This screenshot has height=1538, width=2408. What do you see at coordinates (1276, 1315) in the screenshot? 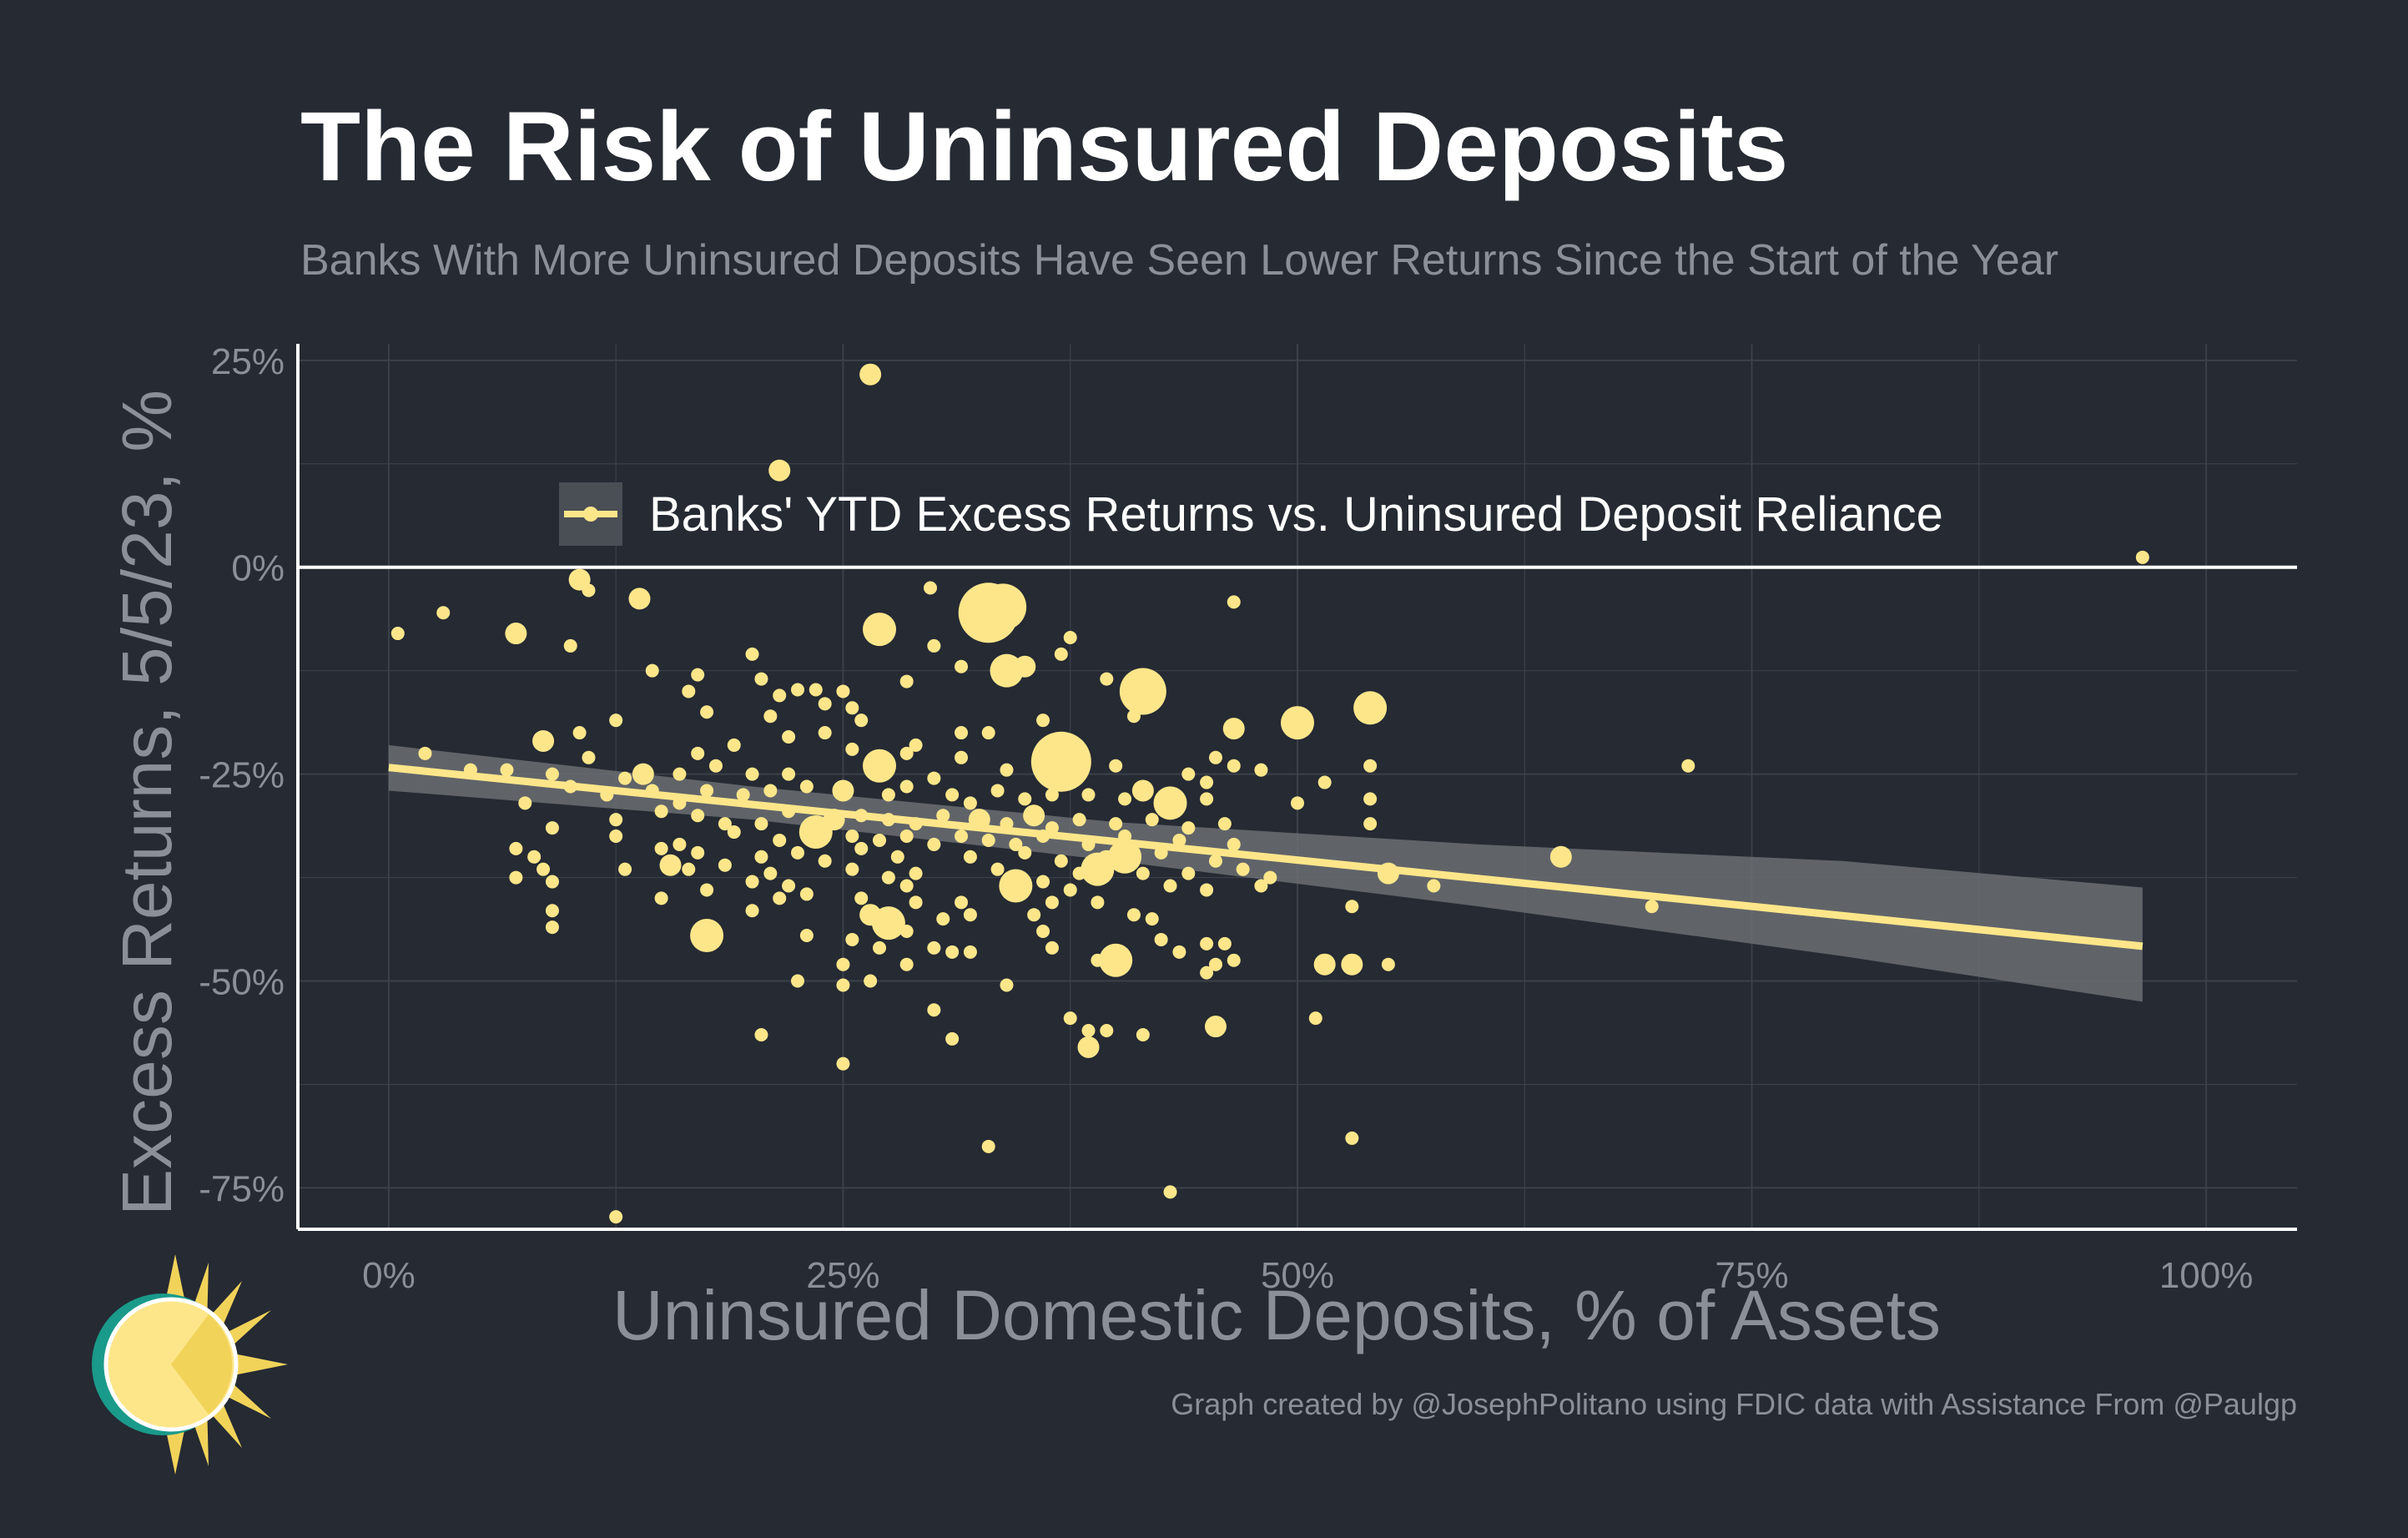
I see `x-axis-label: Uninsured Domestic Deposits, % of Assets` at bounding box center [1276, 1315].